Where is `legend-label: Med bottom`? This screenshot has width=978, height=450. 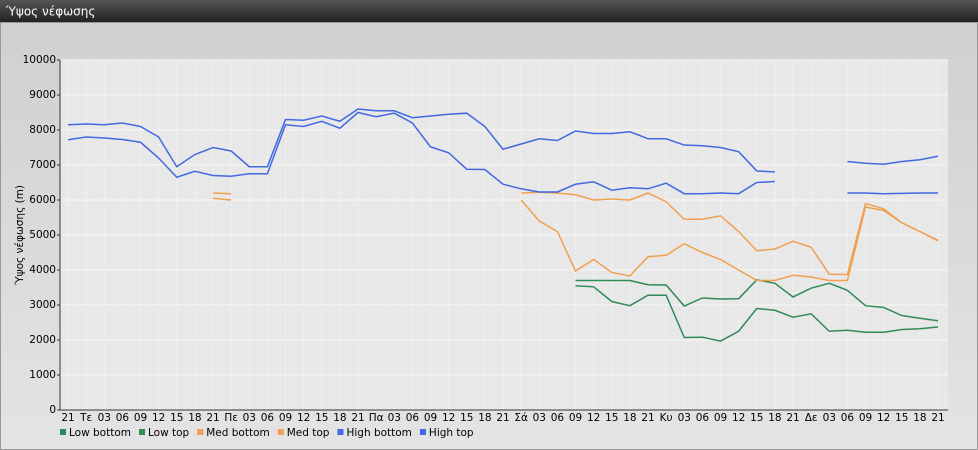
legend-label: Med bottom is located at coordinates (238, 433).